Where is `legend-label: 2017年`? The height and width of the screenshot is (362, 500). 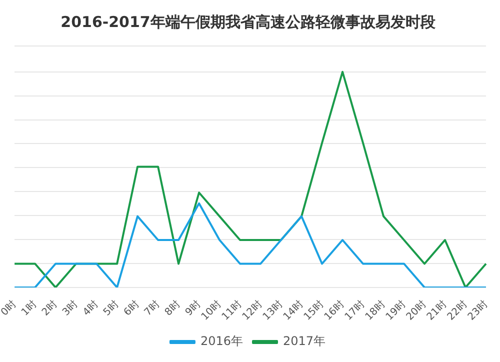 legend-label: 2017年 is located at coordinates (304, 341).